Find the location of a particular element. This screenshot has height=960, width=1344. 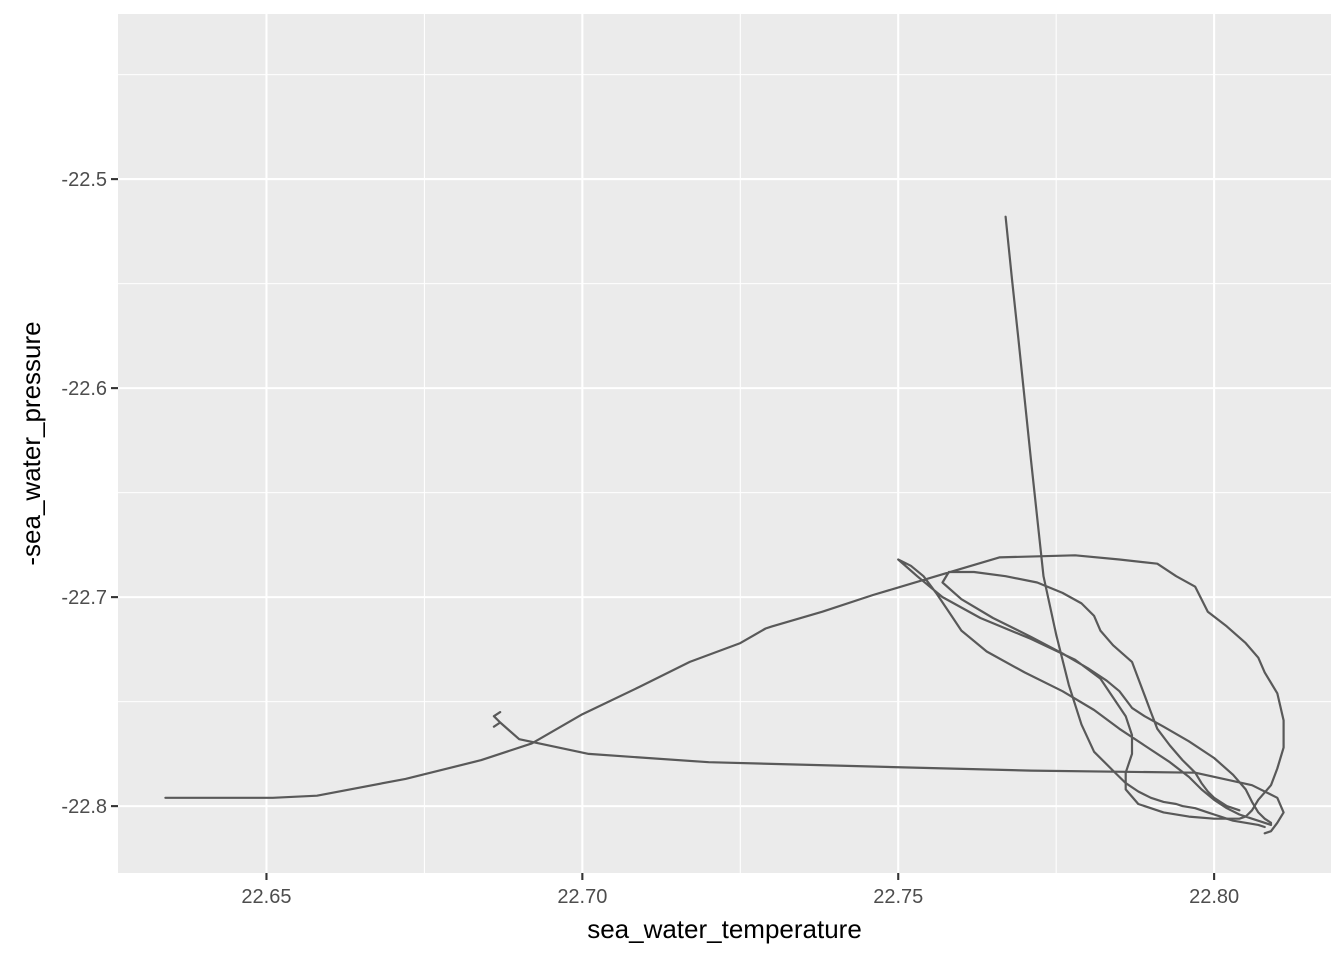

y-axis-ticks: -22.5 -22.6 -22.7 -22.8 is located at coordinates (89, 493).